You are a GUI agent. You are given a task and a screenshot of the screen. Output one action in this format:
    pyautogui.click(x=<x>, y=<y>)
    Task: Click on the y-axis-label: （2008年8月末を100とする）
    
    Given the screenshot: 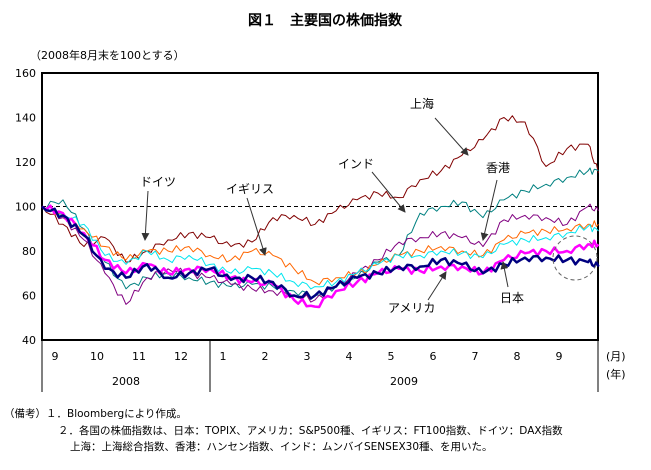 What is the action you would take?
    pyautogui.click(x=107, y=55)
    